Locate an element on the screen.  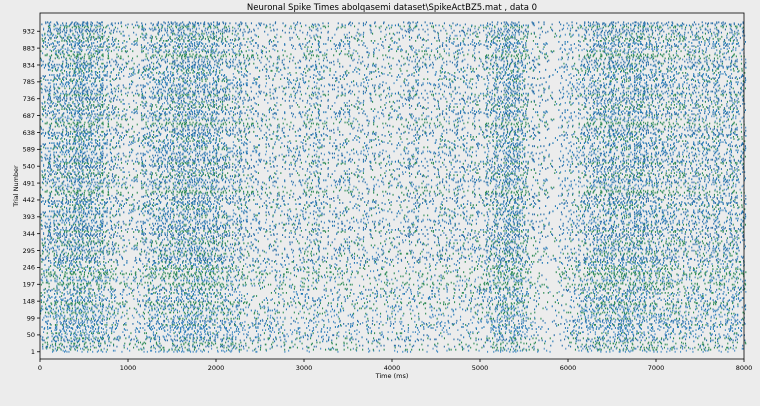
x-tick-label: 3000 is located at coordinates (304, 368).